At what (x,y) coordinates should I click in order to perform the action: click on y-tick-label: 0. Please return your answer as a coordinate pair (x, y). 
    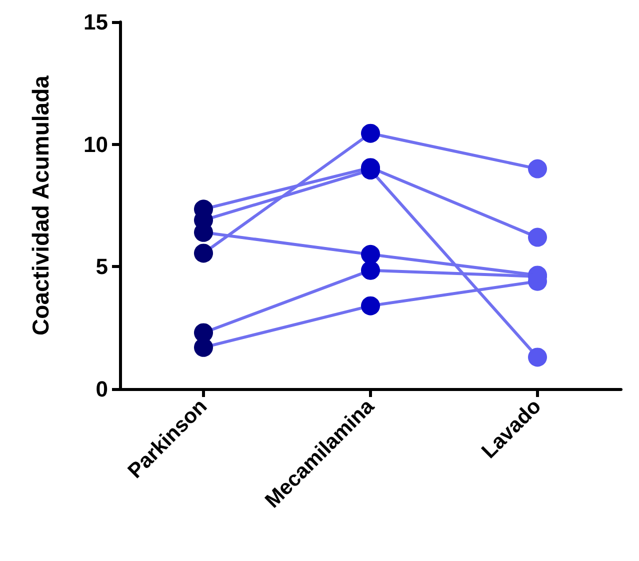
    Looking at the image, I should click on (102, 389).